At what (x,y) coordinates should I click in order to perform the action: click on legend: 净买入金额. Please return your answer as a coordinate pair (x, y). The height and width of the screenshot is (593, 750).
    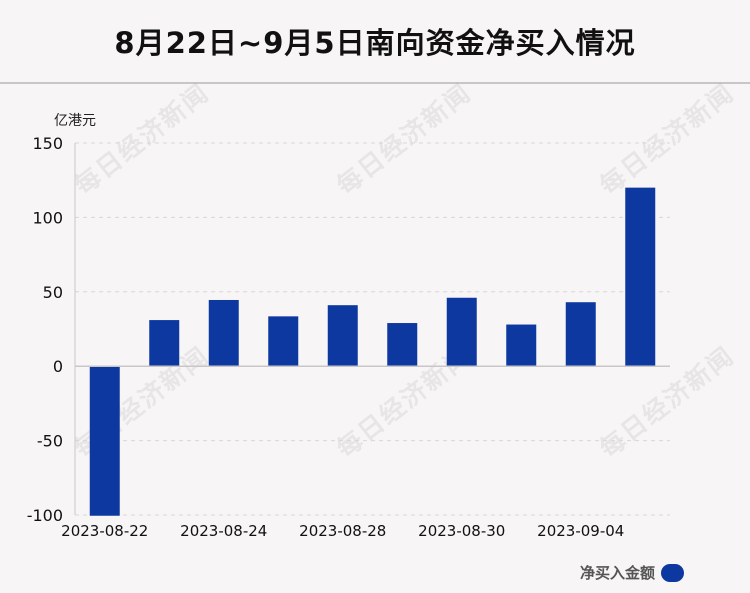
    Looking at the image, I should click on (632, 572).